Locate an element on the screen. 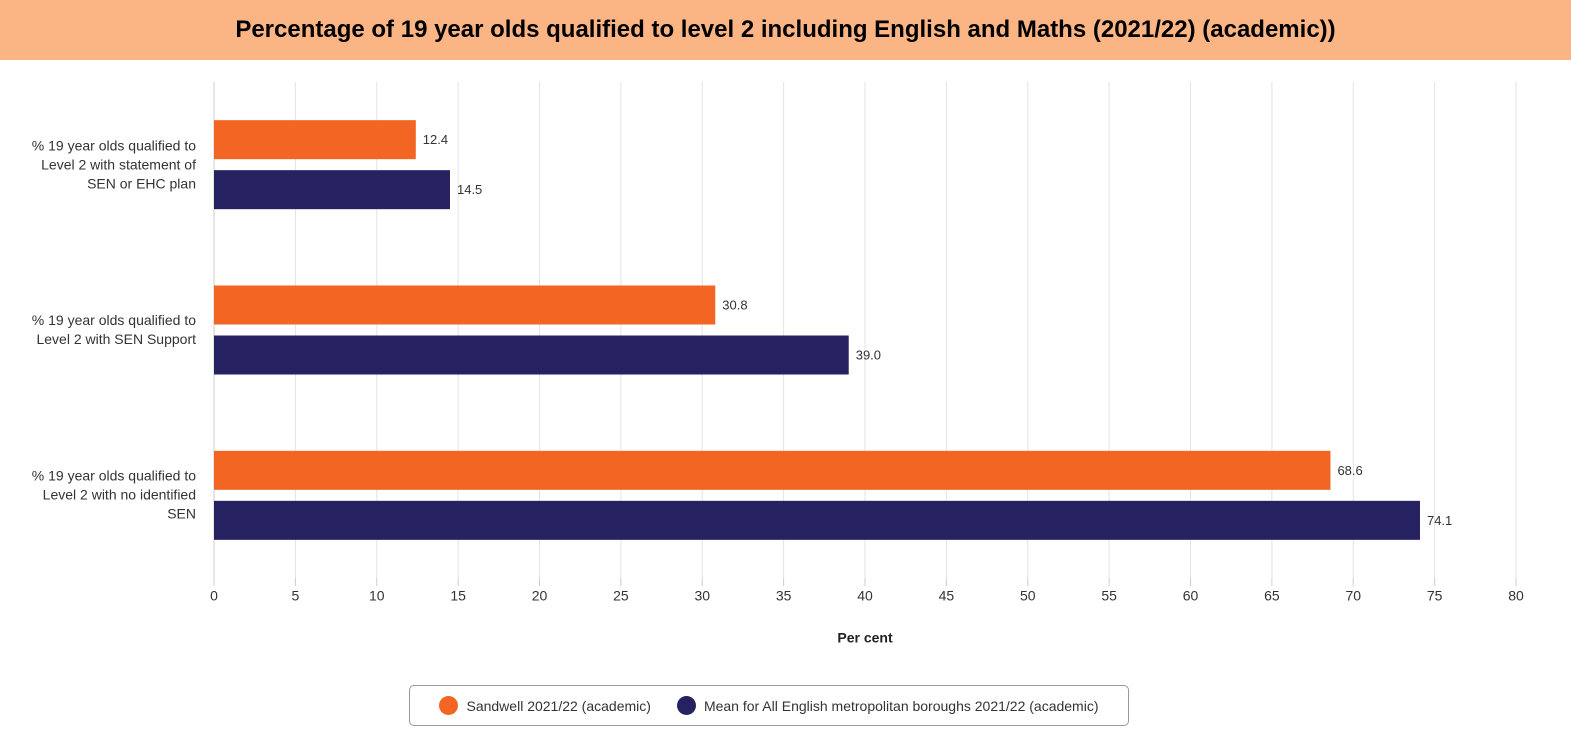 This screenshot has width=1571, height=737. data-label: 12.4 is located at coordinates (435, 139).